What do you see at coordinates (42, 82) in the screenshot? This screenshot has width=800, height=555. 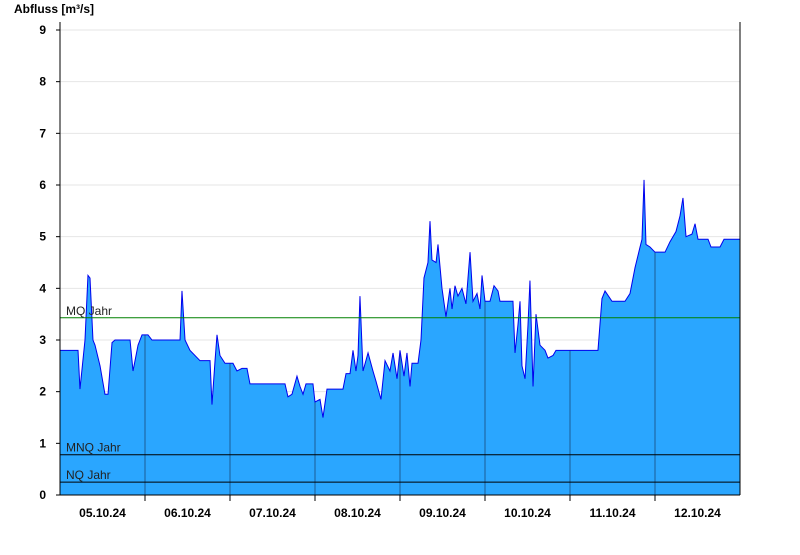 I see `y-tick-label: 8` at bounding box center [42, 82].